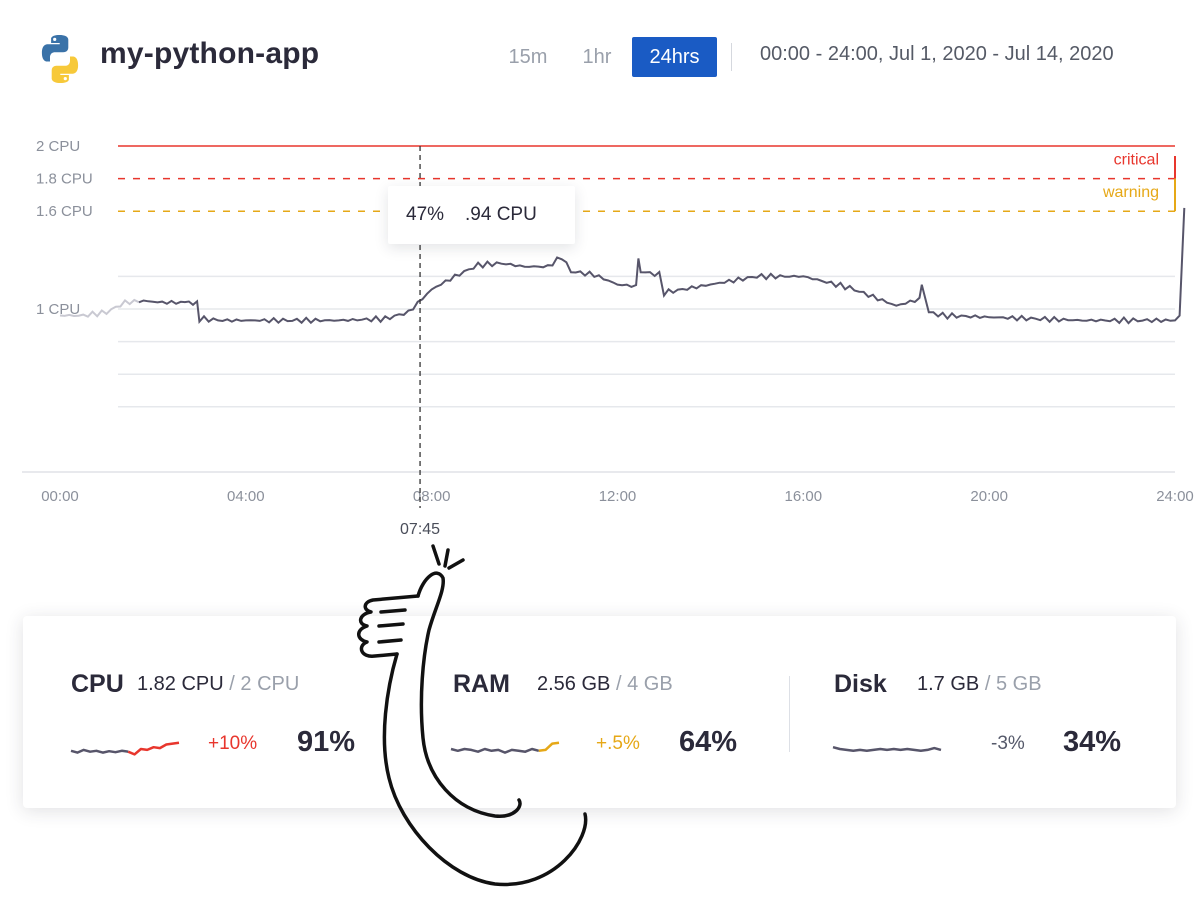 The image size is (1195, 899). Describe the element at coordinates (432, 496) in the screenshot. I see `x-tick-label: 08:00` at that location.